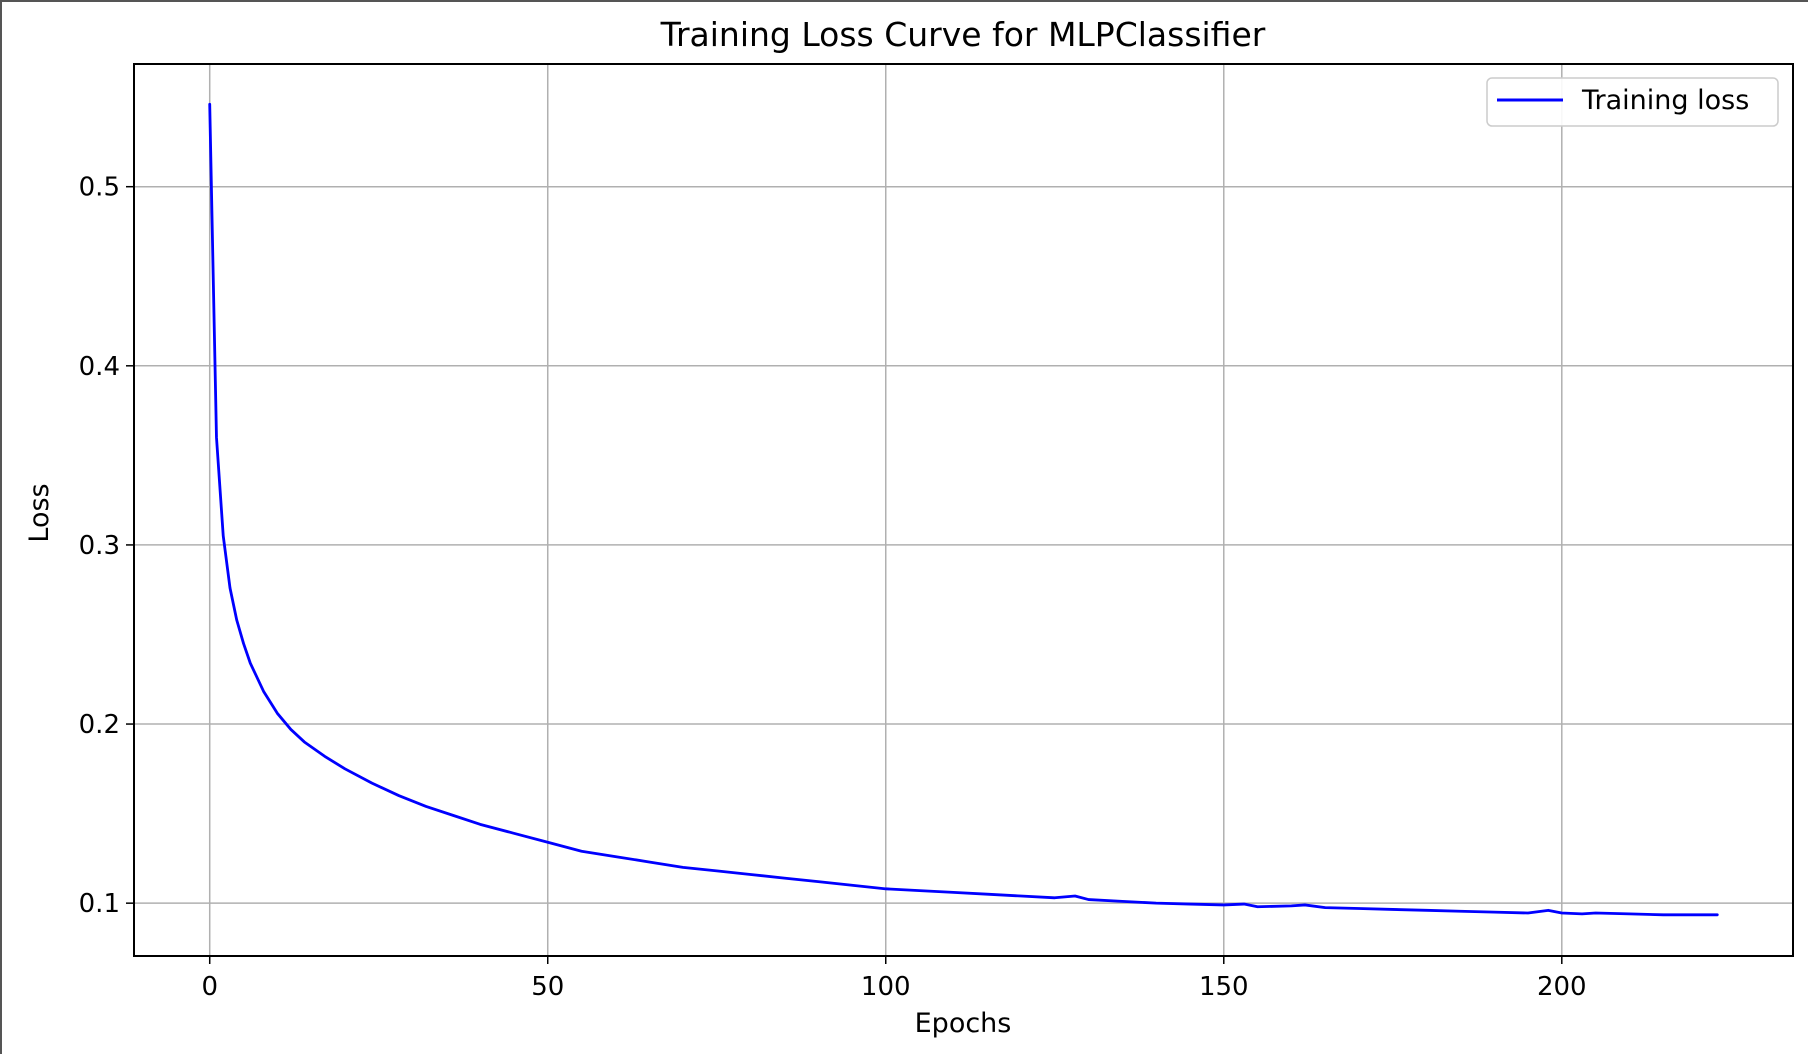 This screenshot has height=1056, width=1810. Describe the element at coordinates (963, 34) in the screenshot. I see `chart-title: Training Loss Curve for MLPClassifier` at that location.